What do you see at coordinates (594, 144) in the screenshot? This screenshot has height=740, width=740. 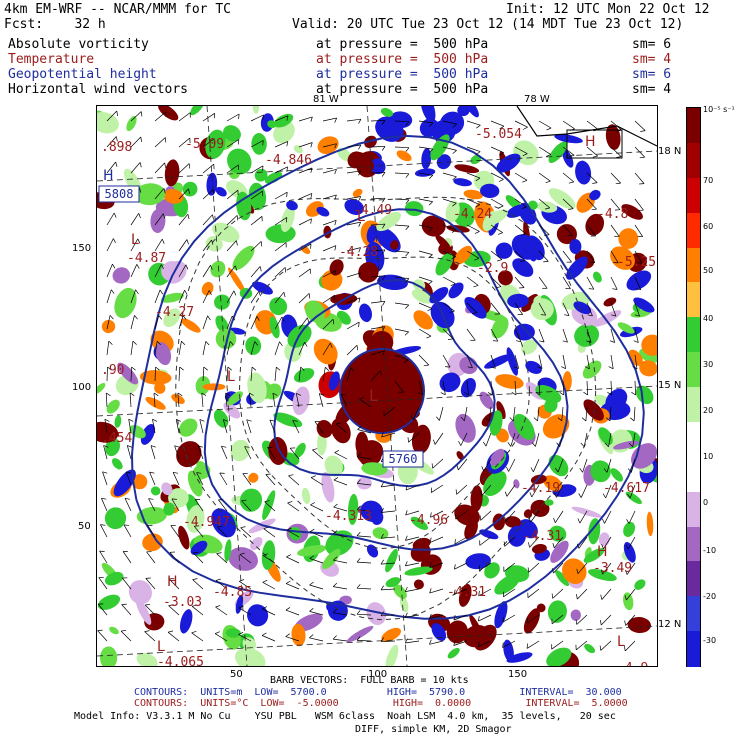 I see `island-outline` at bounding box center [594, 144].